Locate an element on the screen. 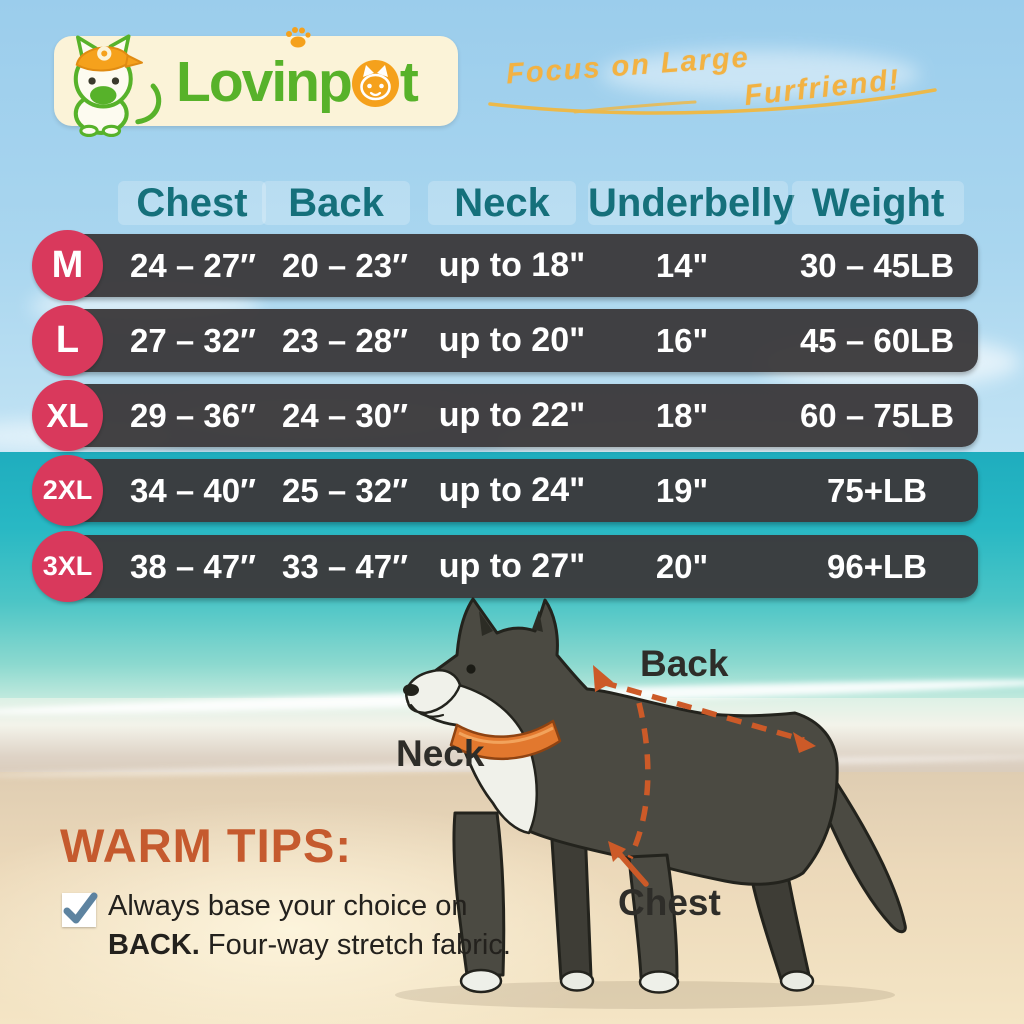 This screenshot has width=1024, height=1024. cat-mascot-icon is located at coordinates (117, 85).